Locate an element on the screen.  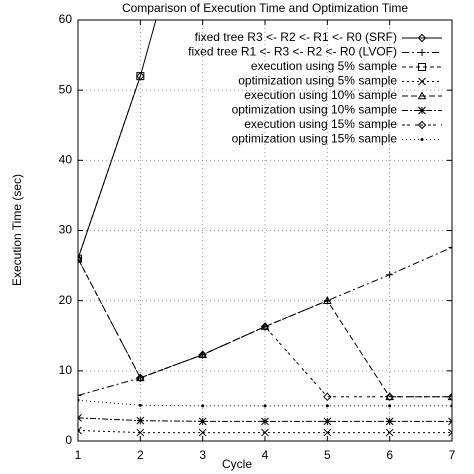
legend-label: optimization using 15% sample is located at coordinates (315, 139).